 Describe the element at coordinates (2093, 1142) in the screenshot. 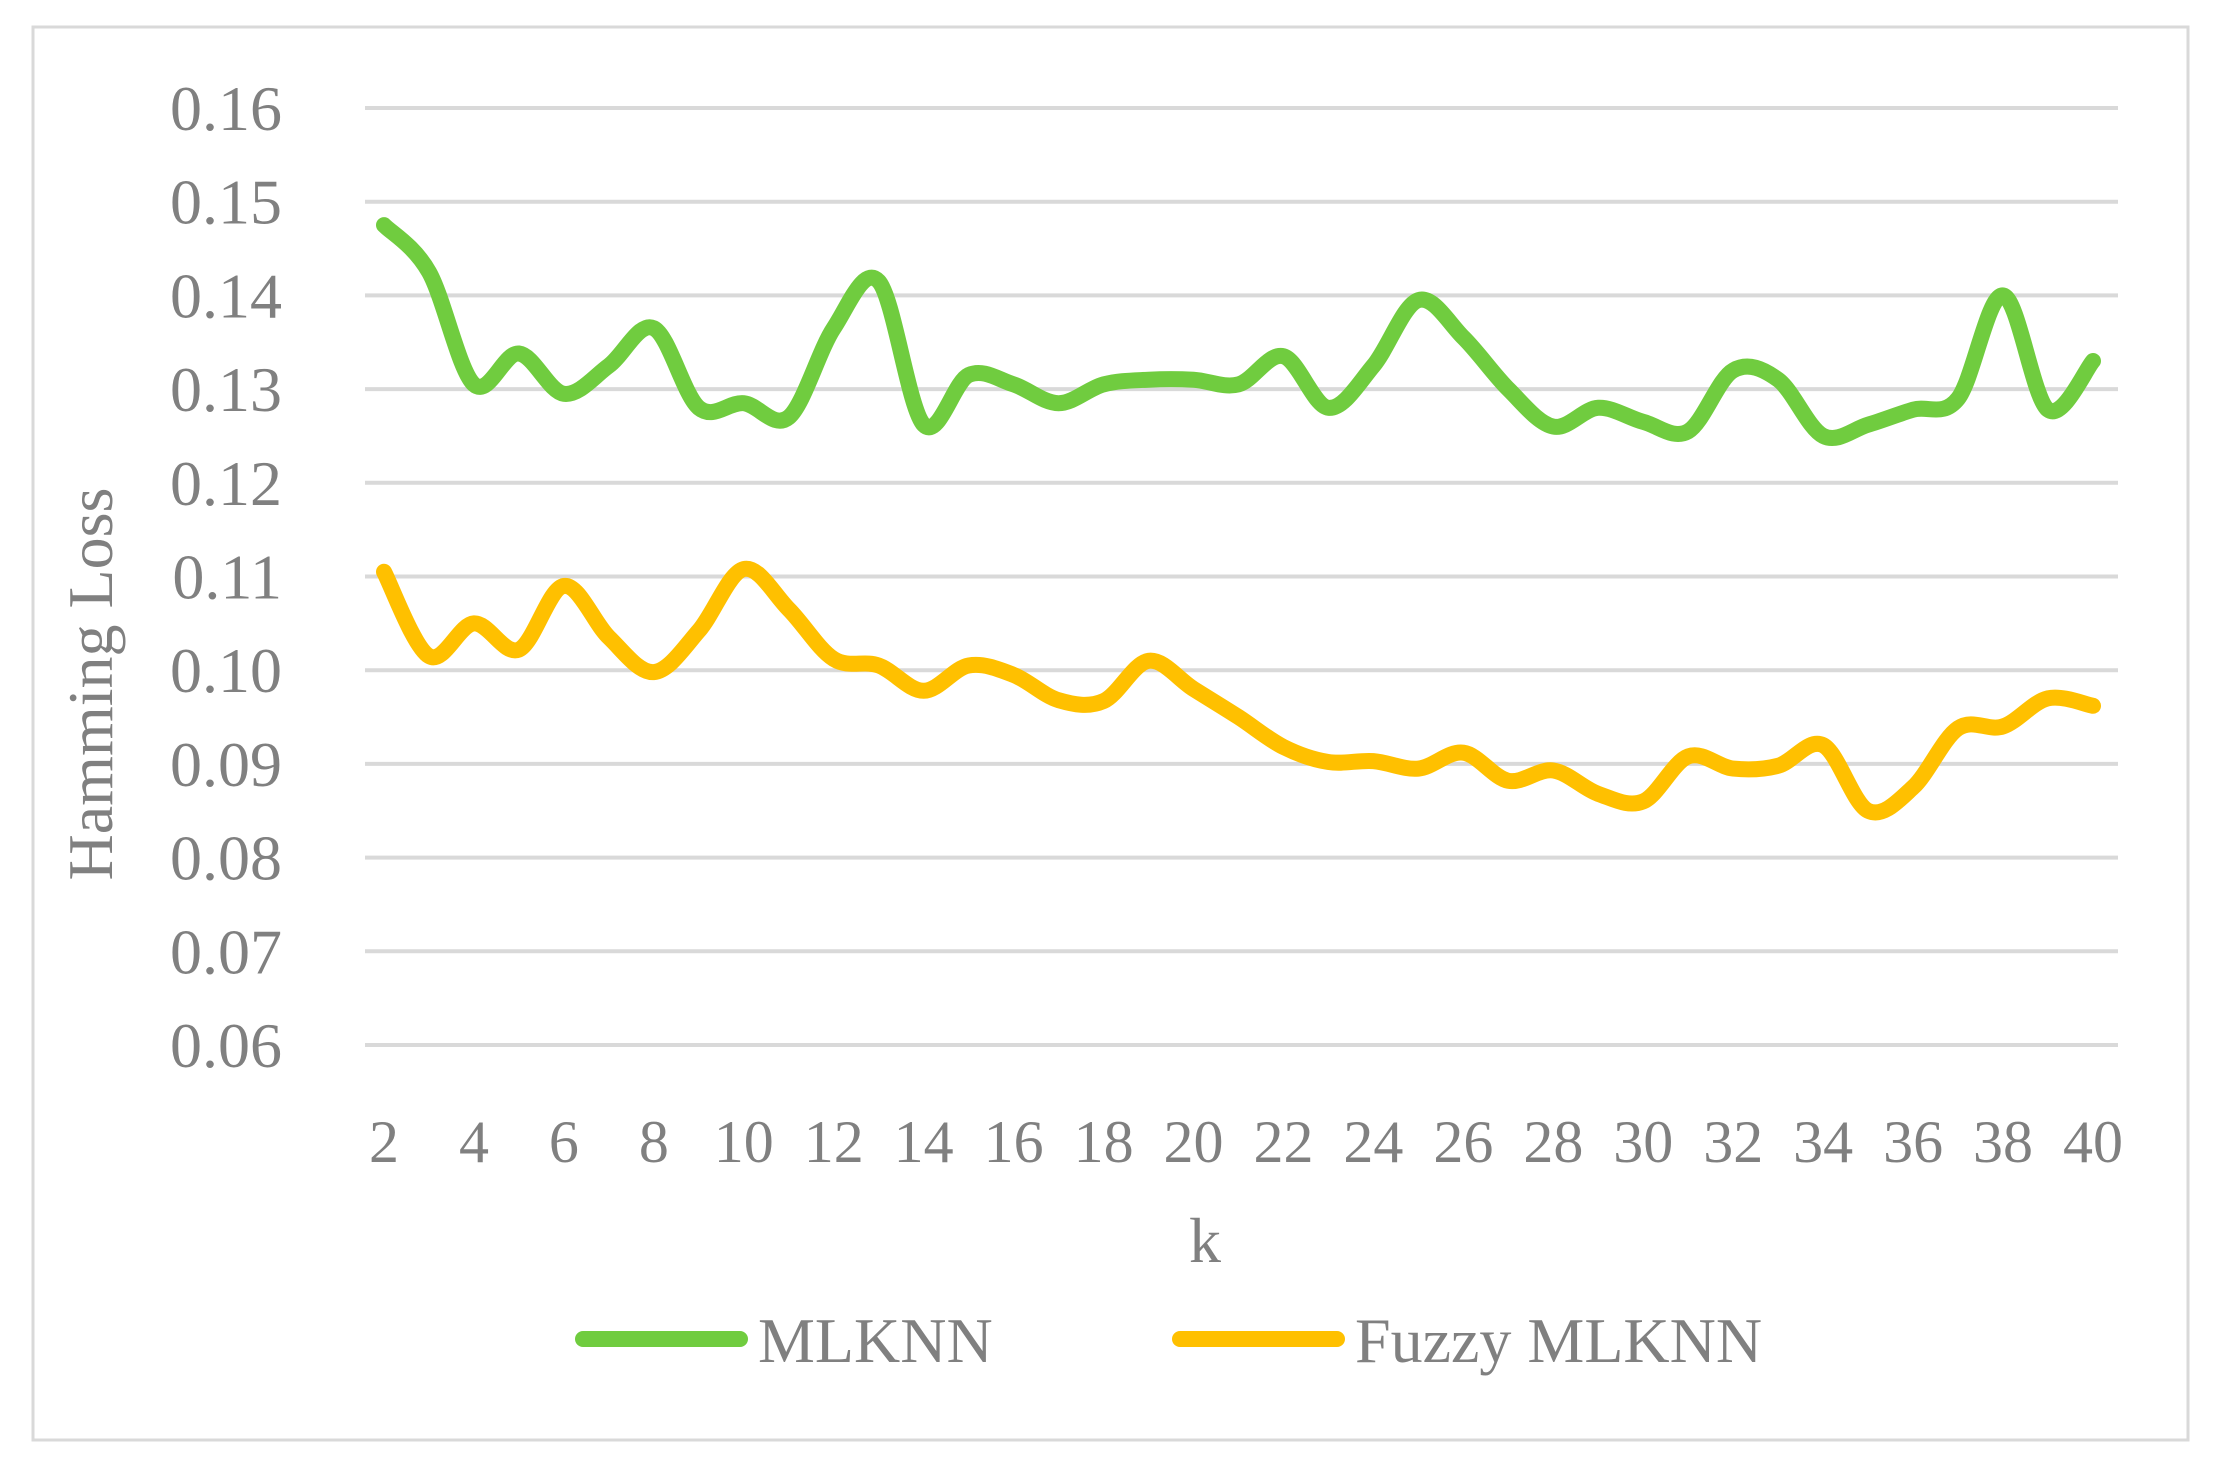

I see `x-tick-label: 40` at that location.